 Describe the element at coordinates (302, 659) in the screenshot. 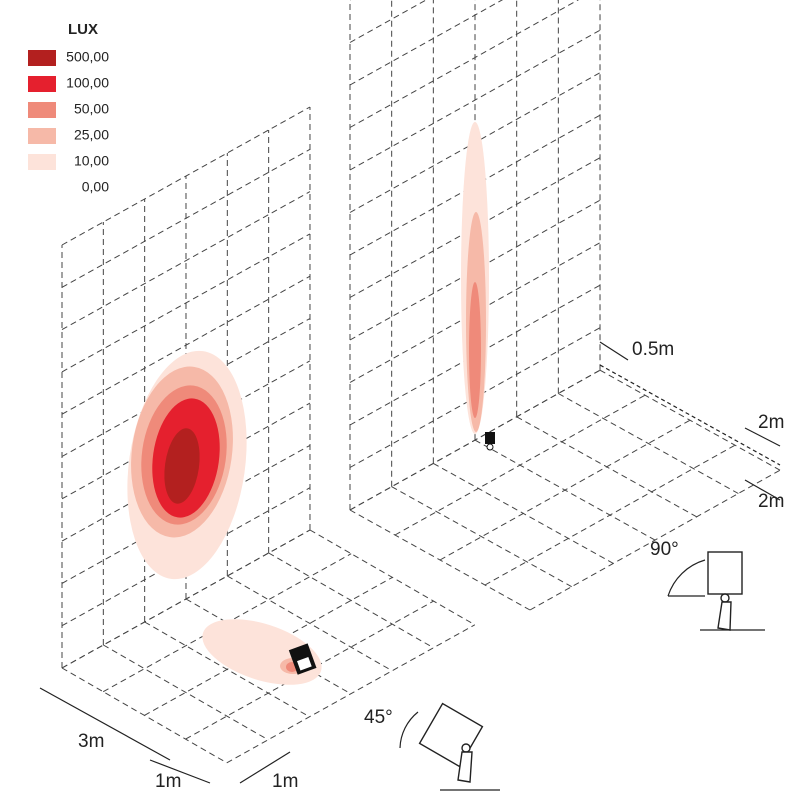

I see `fixture-left` at that location.